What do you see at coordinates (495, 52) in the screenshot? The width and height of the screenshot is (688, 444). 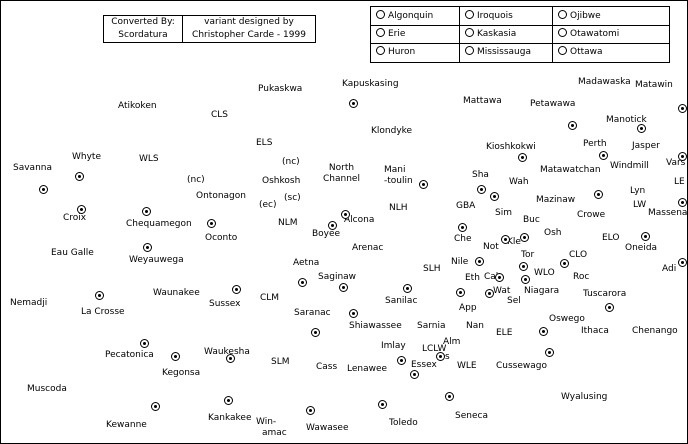 I see `power-option-mississauga: Mississauga` at bounding box center [495, 52].